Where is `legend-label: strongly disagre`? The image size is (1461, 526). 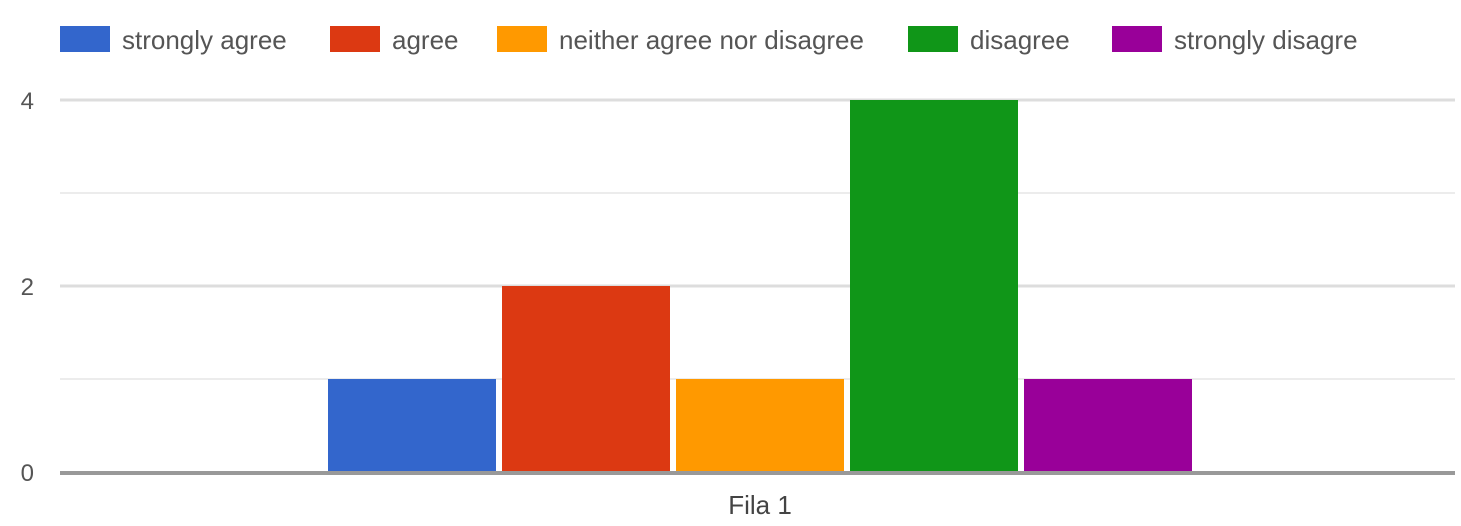 legend-label: strongly disagre is located at coordinates (1266, 40).